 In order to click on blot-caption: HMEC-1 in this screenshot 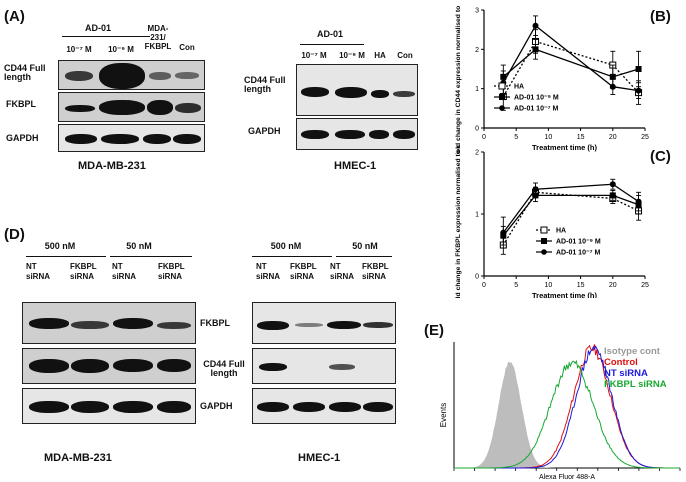, I will do `click(355, 166)`.